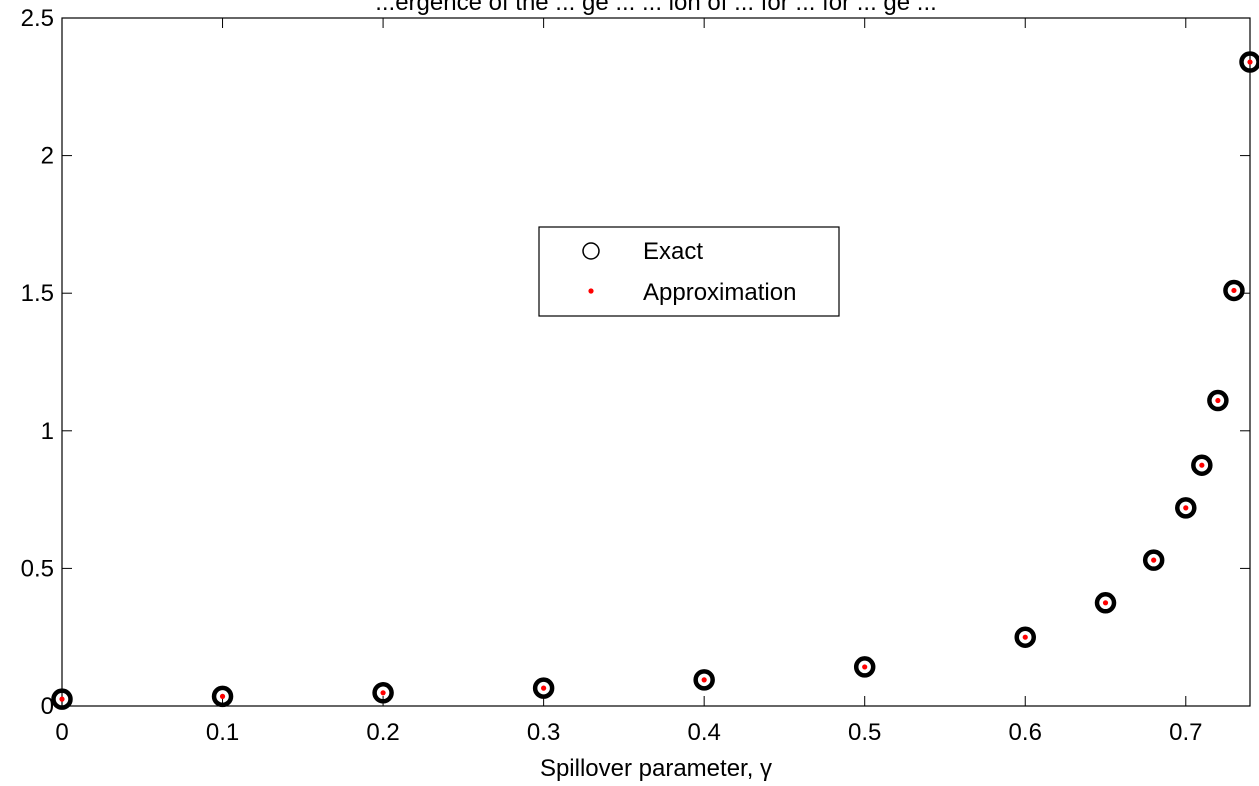  What do you see at coordinates (47, 706) in the screenshot?
I see `y-tick-label: 0` at bounding box center [47, 706].